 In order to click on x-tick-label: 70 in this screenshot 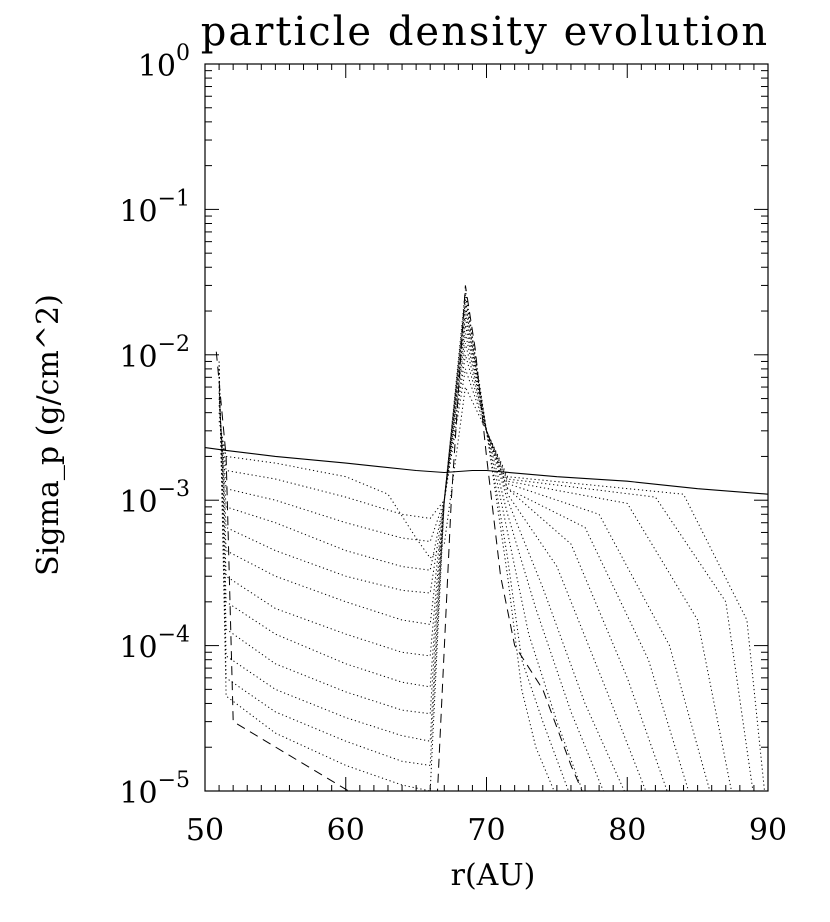, I will do `click(486, 830)`.